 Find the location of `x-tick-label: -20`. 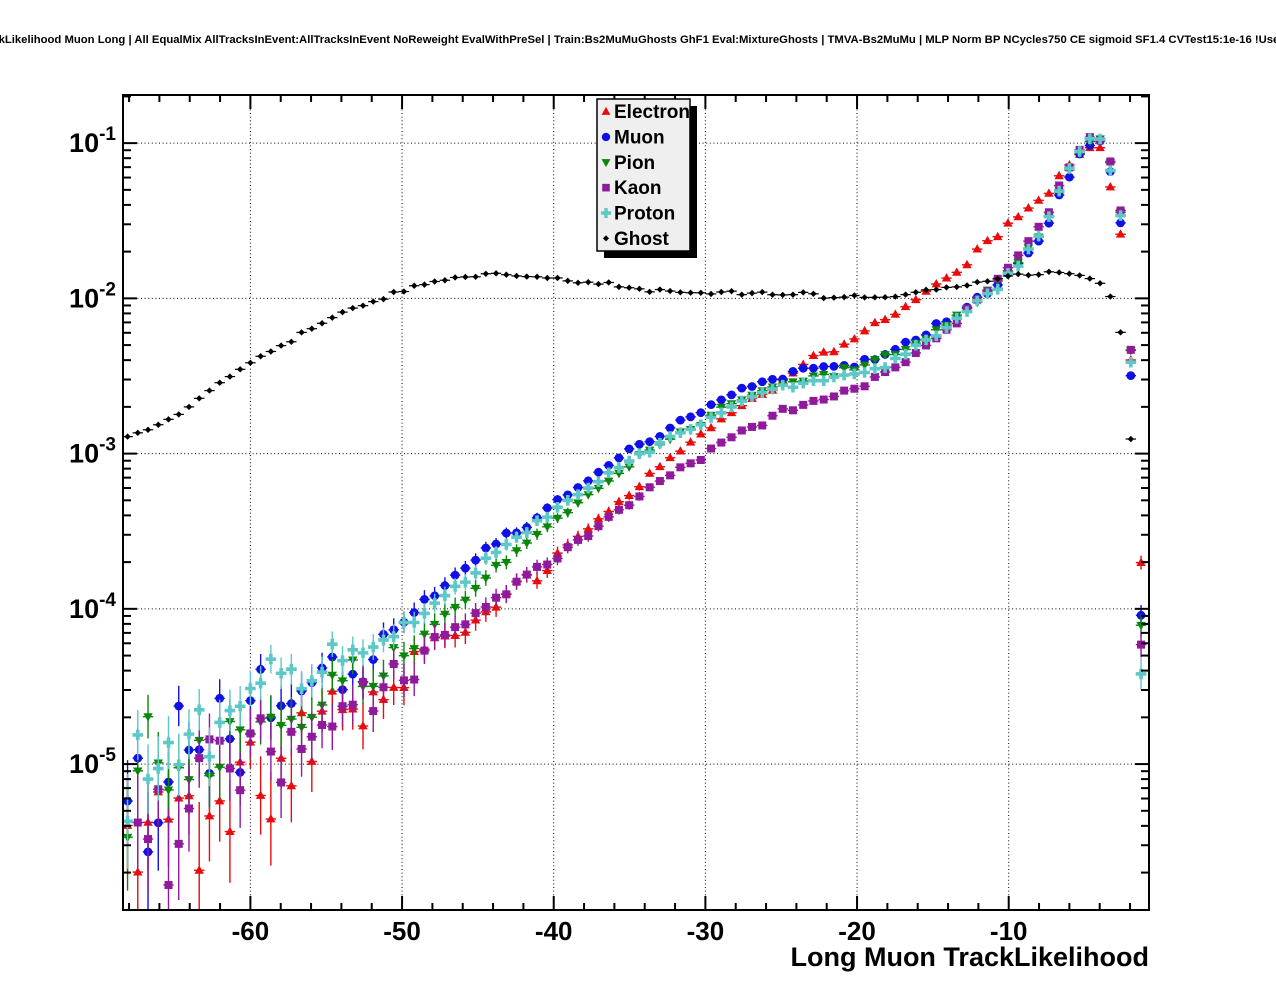

x-tick-label: -20 is located at coordinates (857, 931).